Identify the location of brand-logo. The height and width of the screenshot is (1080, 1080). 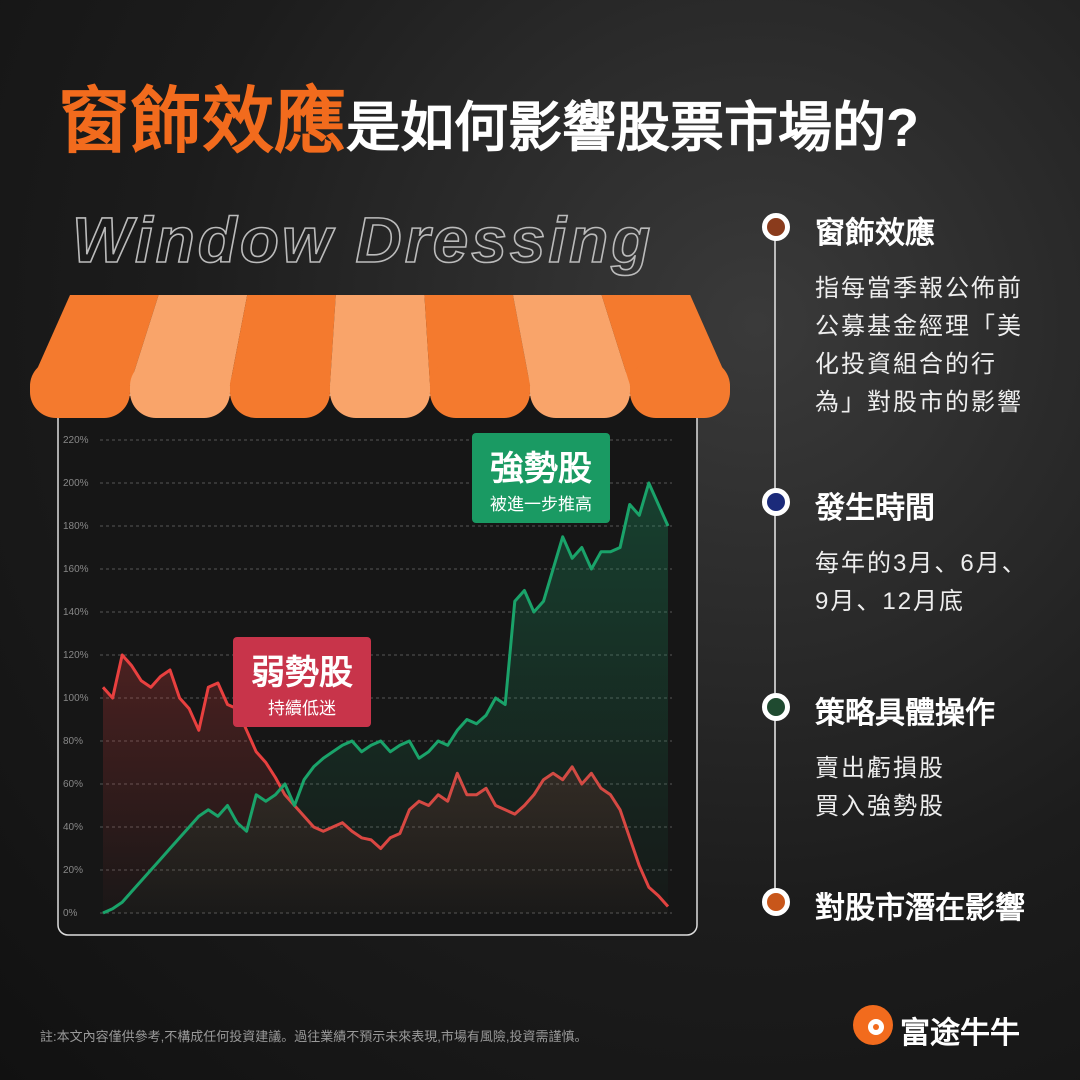
(873, 1025).